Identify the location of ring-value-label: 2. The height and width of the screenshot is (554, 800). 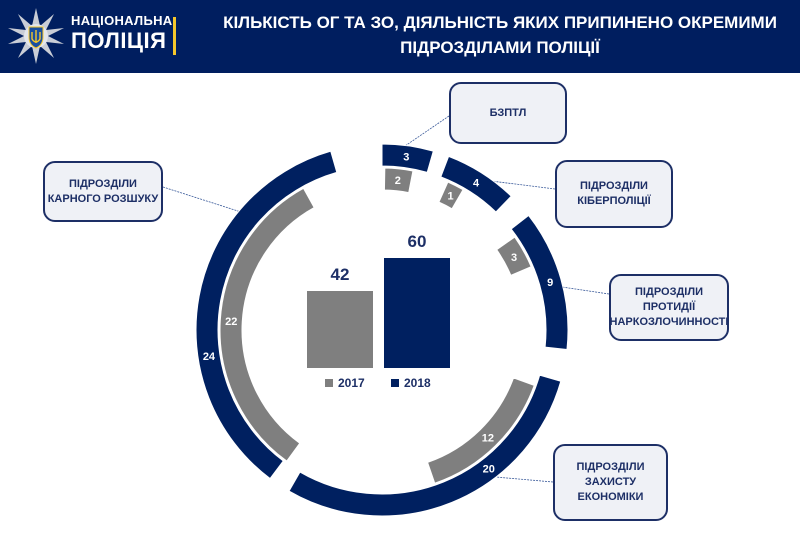
(398, 181).